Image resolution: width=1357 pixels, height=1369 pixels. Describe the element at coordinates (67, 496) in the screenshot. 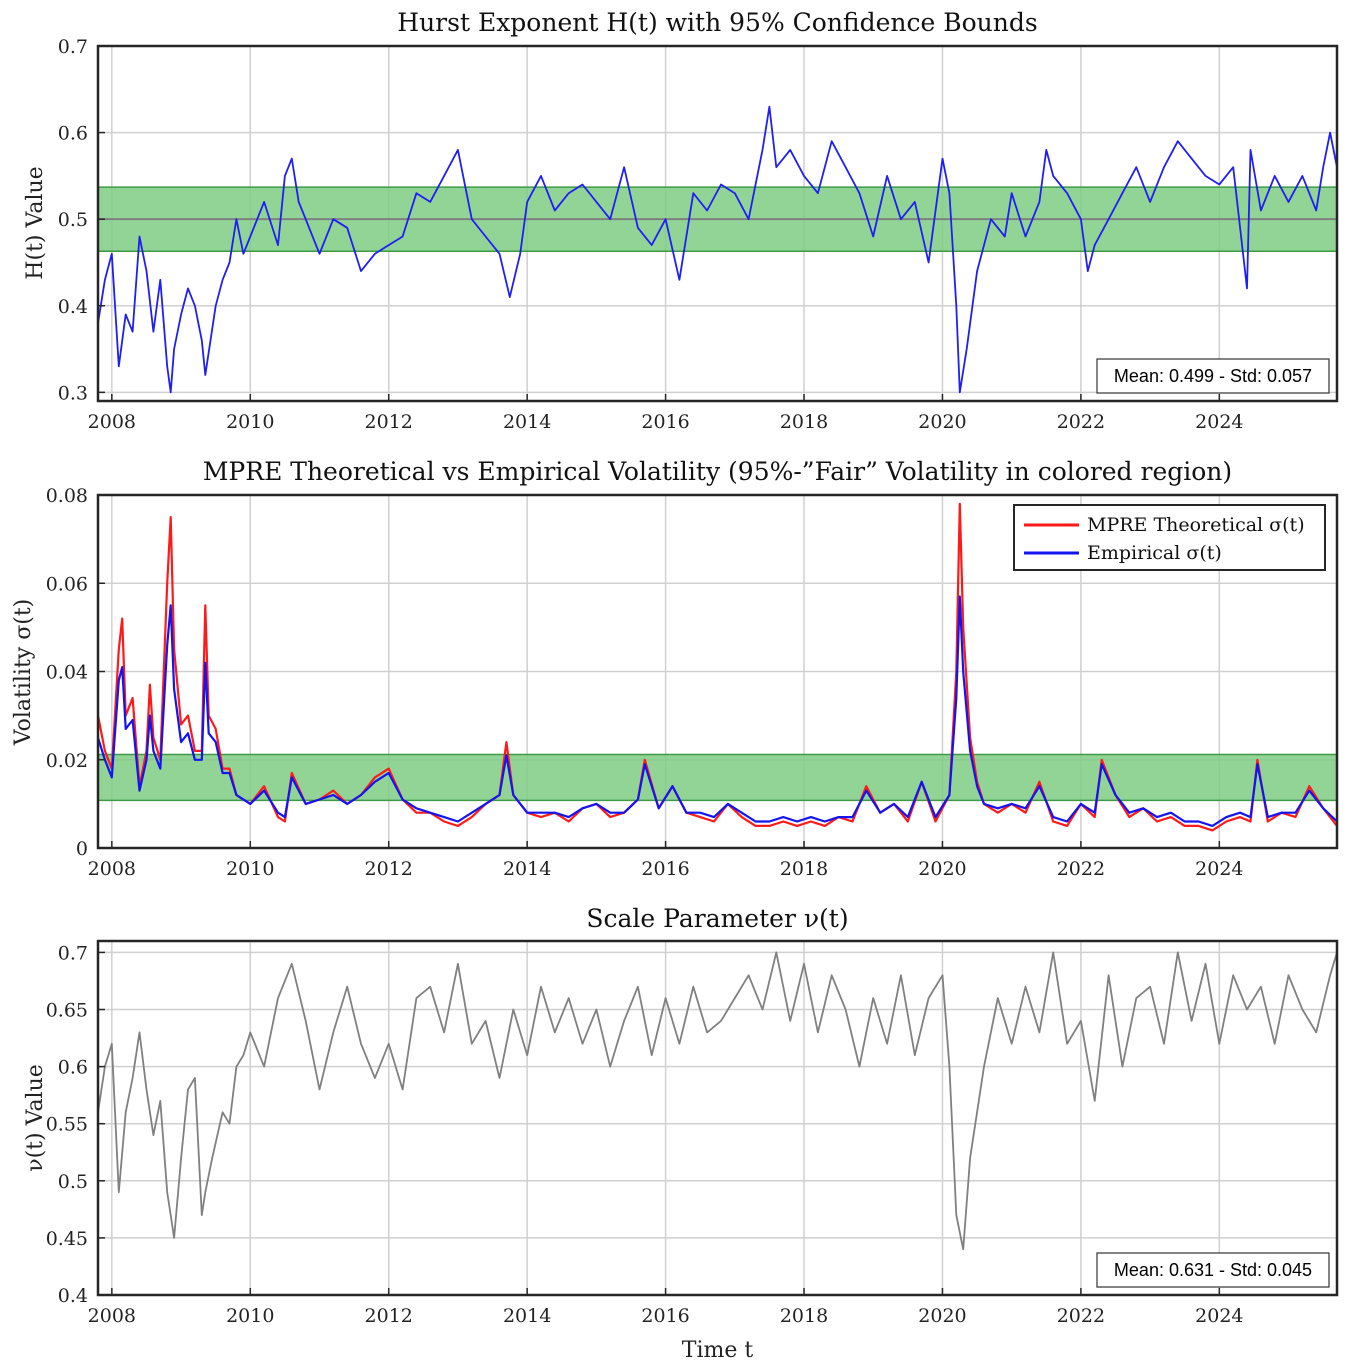

I see `y-tick-label: 0.08` at that location.